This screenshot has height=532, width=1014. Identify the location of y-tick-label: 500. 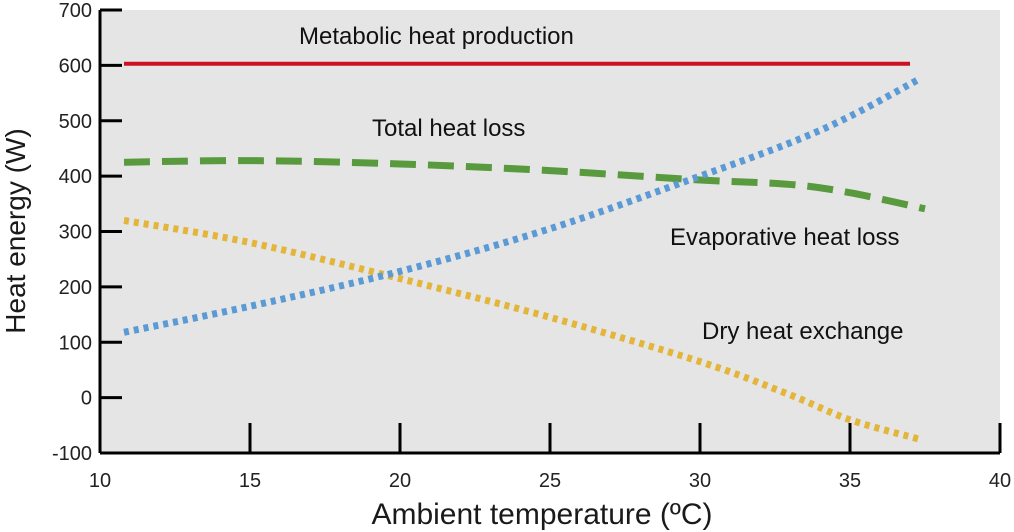
(75, 122).